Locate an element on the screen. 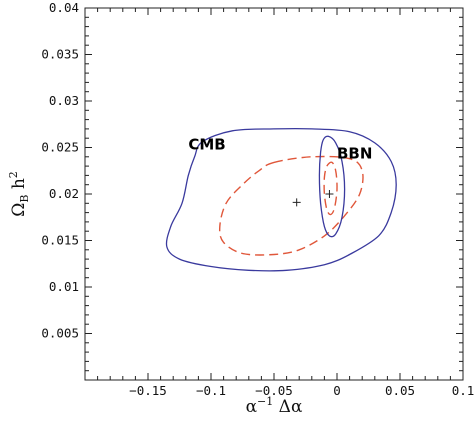  y-tick-label: 0.03 is located at coordinates (64, 100).